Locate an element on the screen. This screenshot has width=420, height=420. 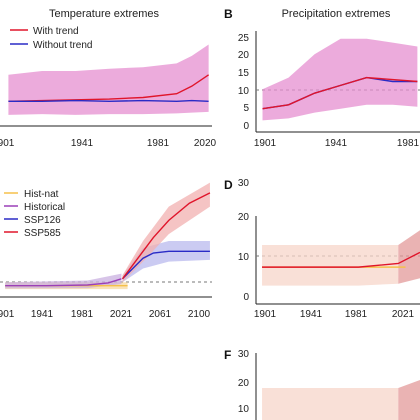
panel-c-x-tick: 2061 is located at coordinates (160, 314).